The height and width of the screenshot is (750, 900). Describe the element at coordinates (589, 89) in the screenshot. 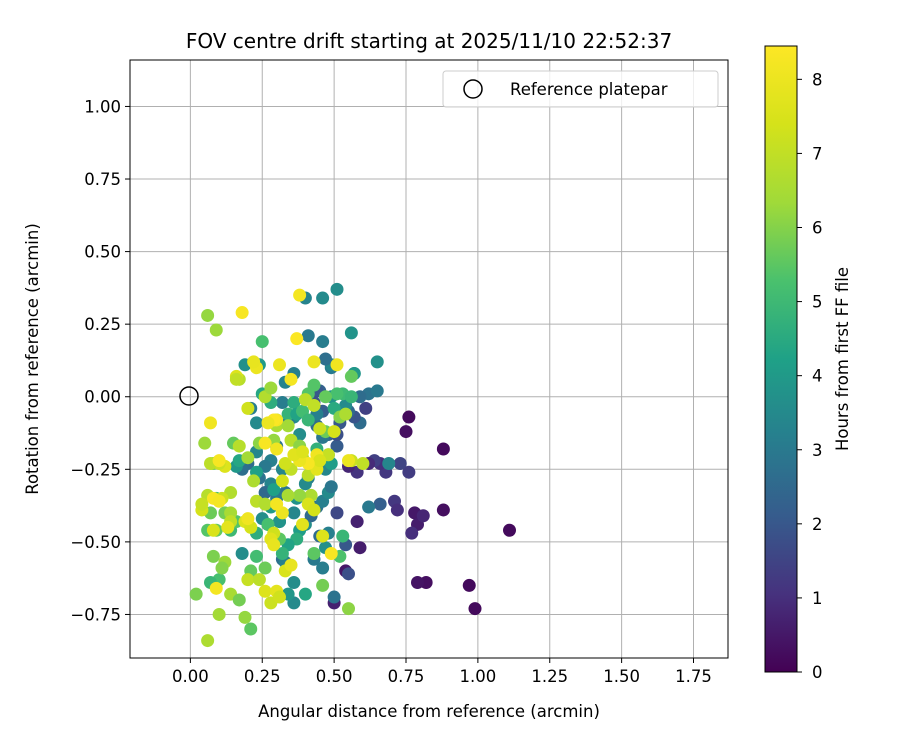

I see `legend-label: Reference platepar` at that location.